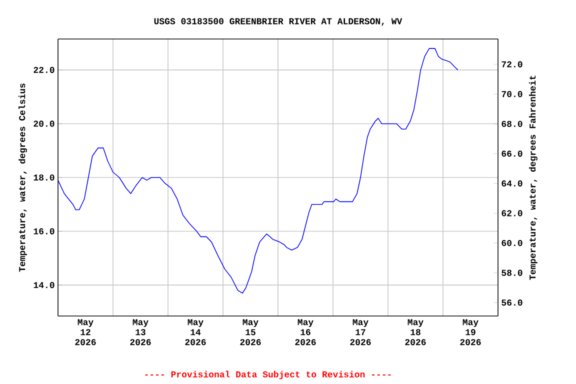 The height and width of the screenshot is (384, 576). Describe the element at coordinates (268, 375) in the screenshot. I see `text: ---- Provisional Data Subject to Revision ----` at that location.